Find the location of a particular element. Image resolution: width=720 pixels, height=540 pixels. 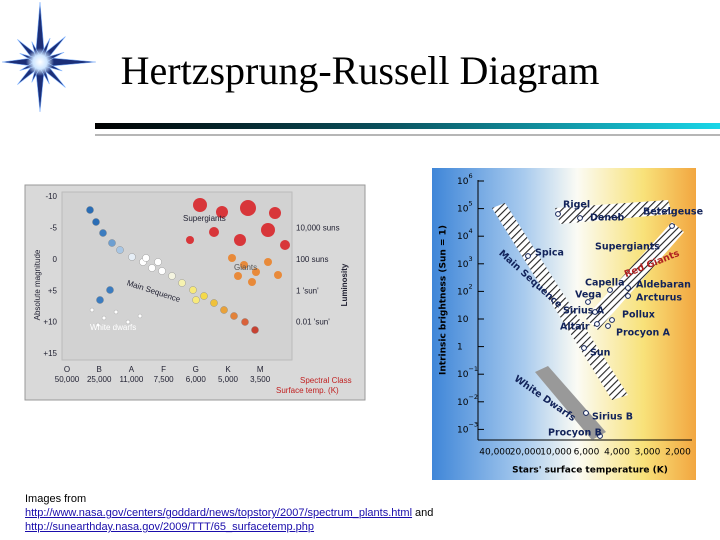

tick-base: 1 is located at coordinates (460, 347).